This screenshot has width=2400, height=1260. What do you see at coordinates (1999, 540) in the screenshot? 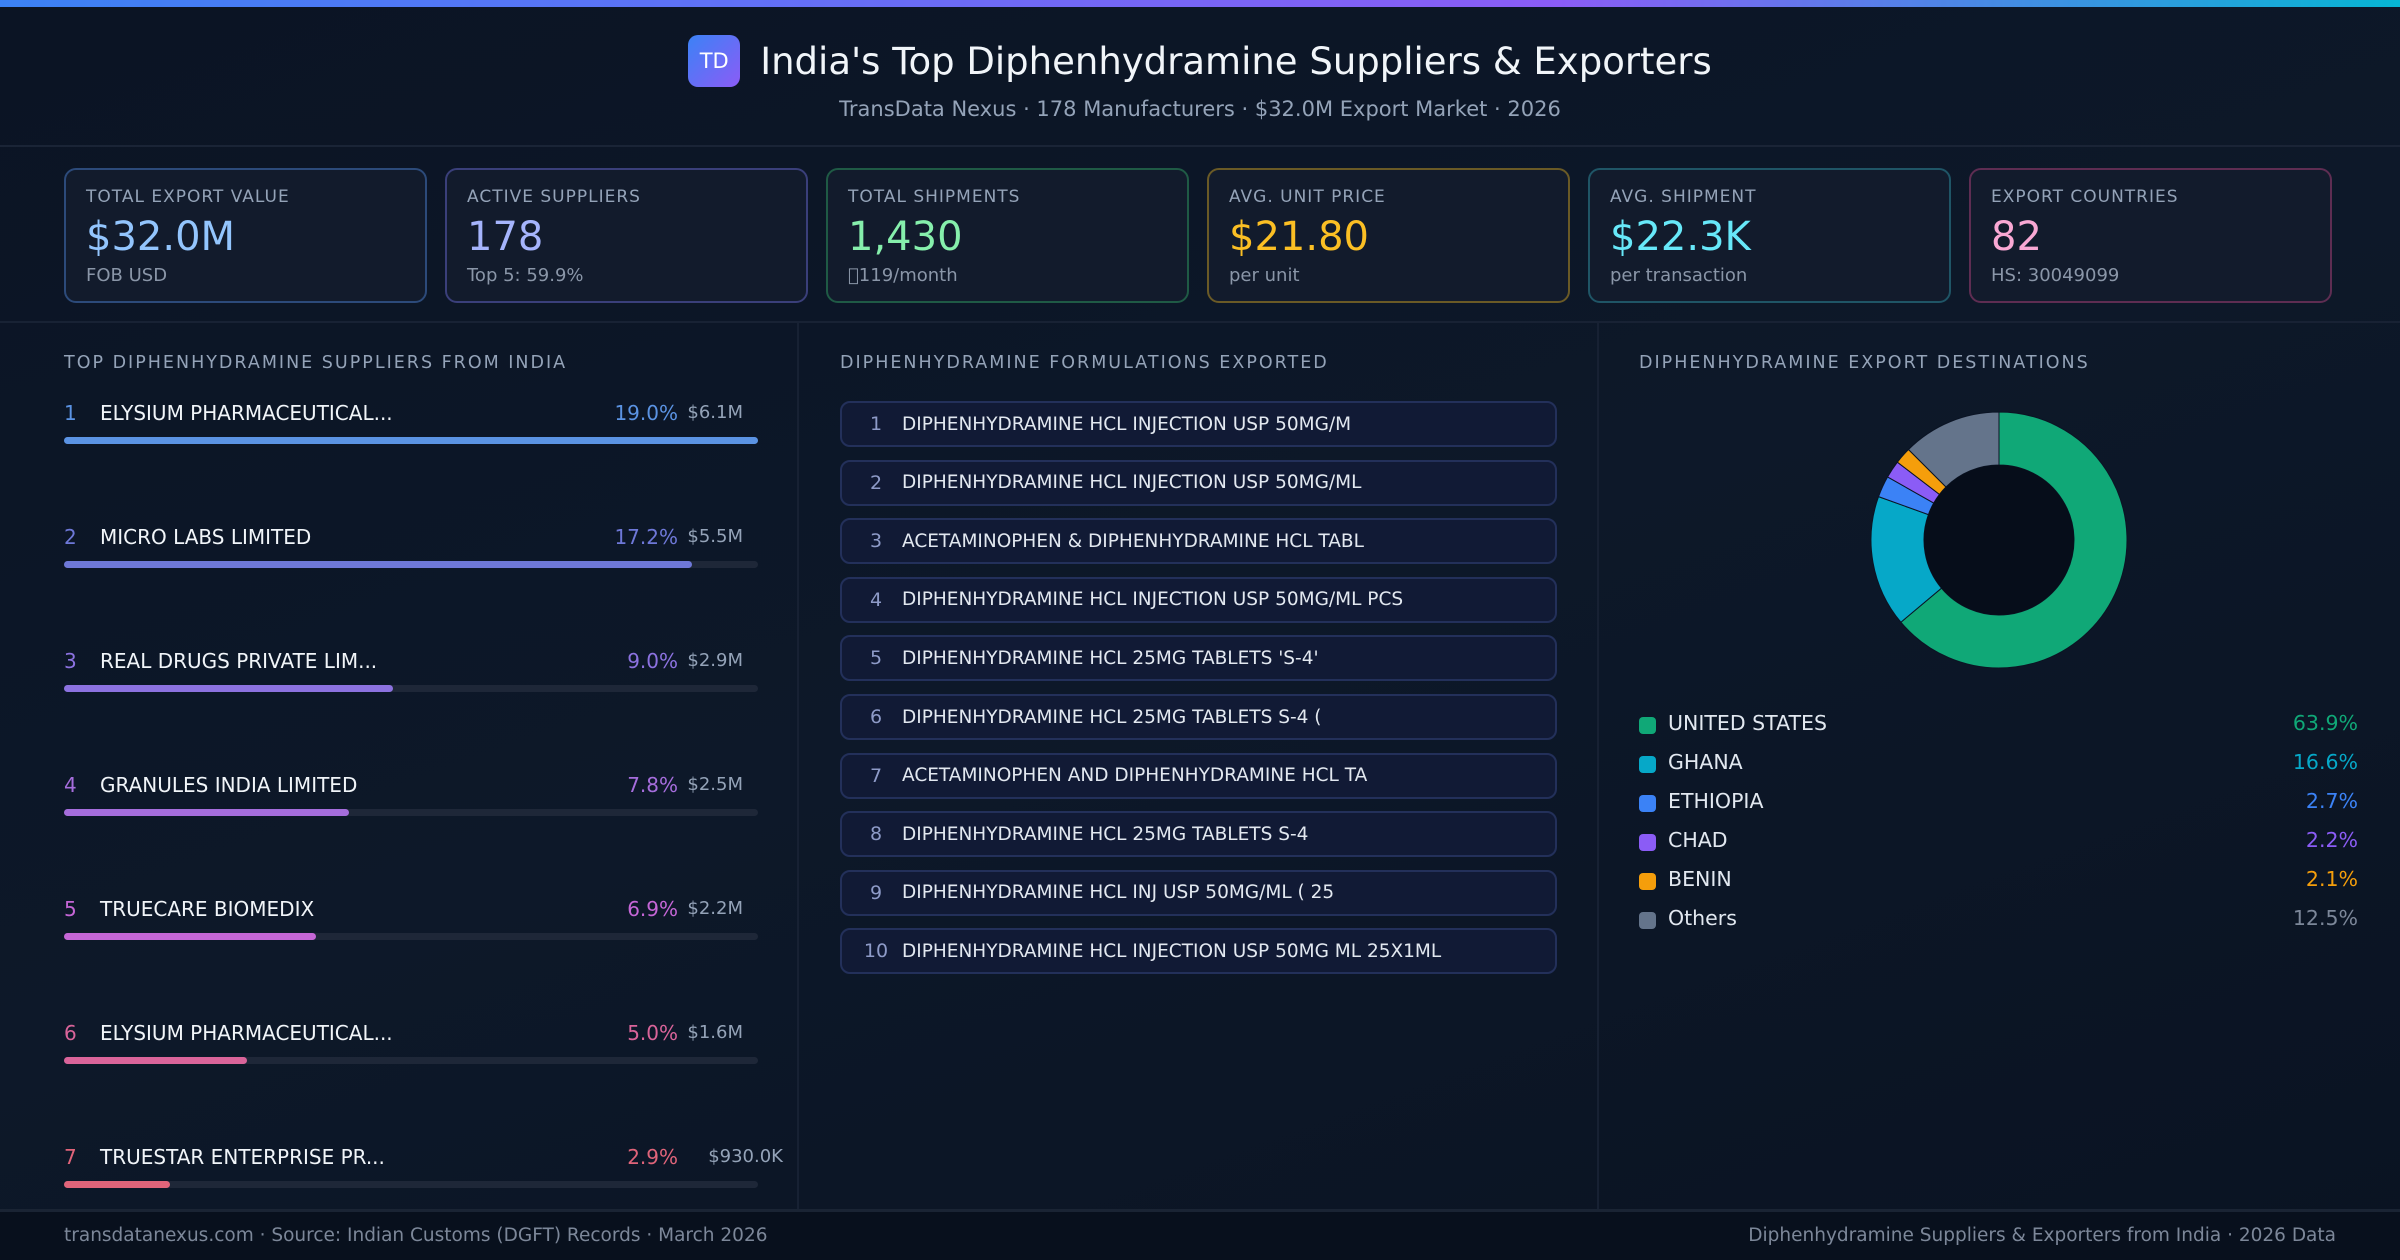
I see `donut-hole` at bounding box center [1999, 540].